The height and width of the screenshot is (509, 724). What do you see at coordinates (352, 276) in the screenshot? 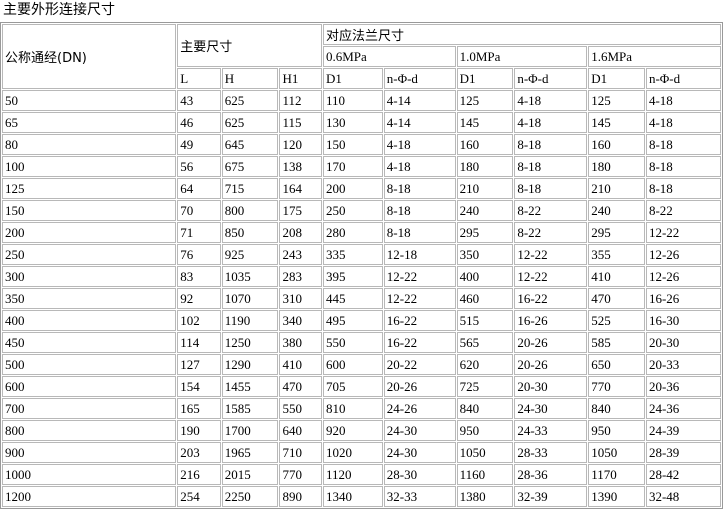
I see `table-cell: 395` at bounding box center [352, 276].